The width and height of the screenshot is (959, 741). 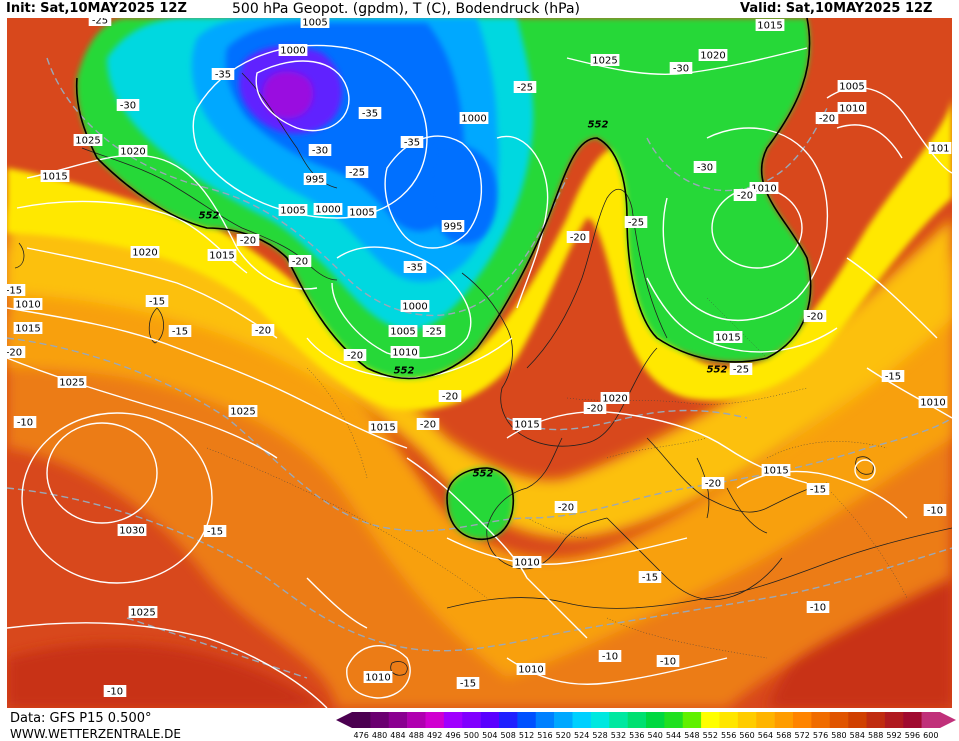 What do you see at coordinates (717, 370) in the screenshot?
I see `geopotential-label: 552` at bounding box center [717, 370].